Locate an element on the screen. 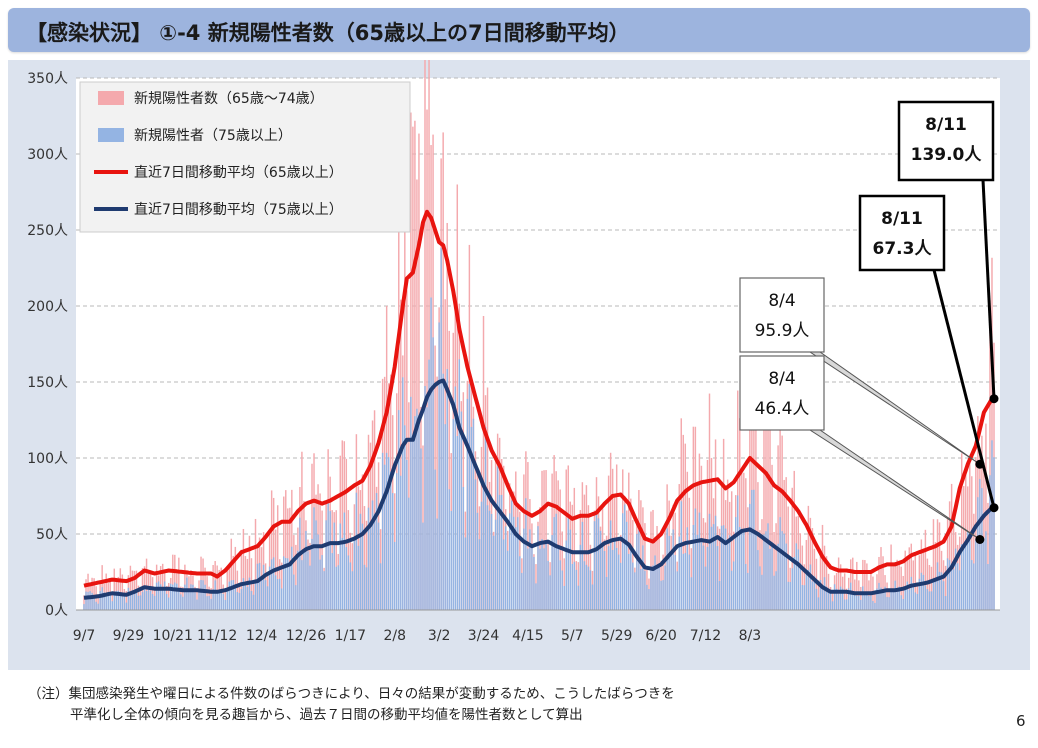 The width and height of the screenshot is (1038, 748). callout-marker is located at coordinates (980, 539).